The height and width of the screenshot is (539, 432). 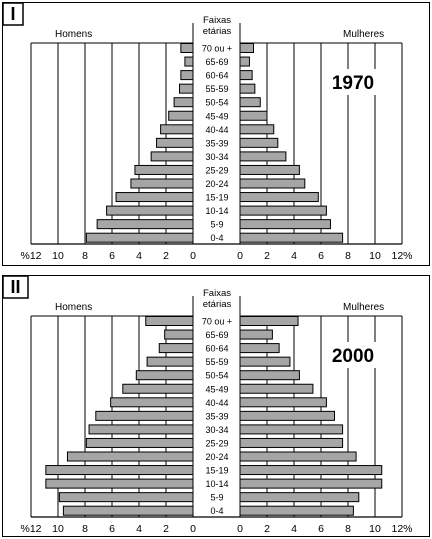 I want to click on bar-mulheres-40-44-1970, so click(x=257, y=129).